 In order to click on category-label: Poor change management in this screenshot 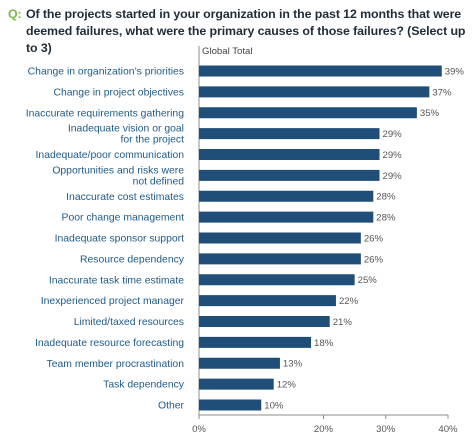, I will do `click(123, 218)`.